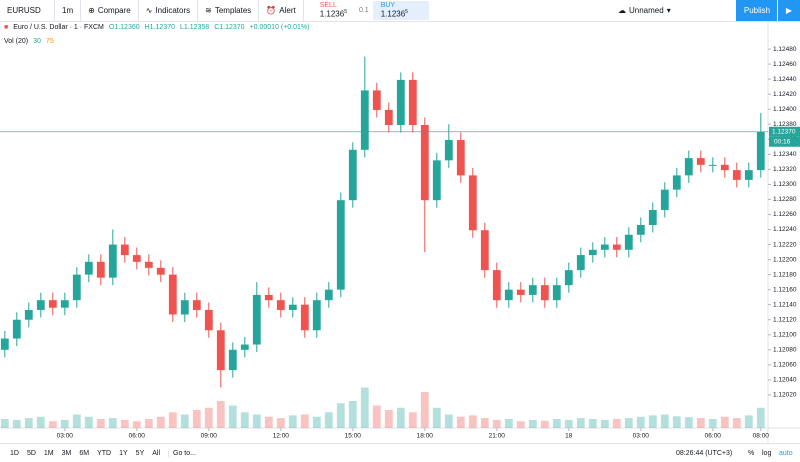  What do you see at coordinates (785, 365) in the screenshot?
I see `y-tick-label: 1.12060` at bounding box center [785, 365].